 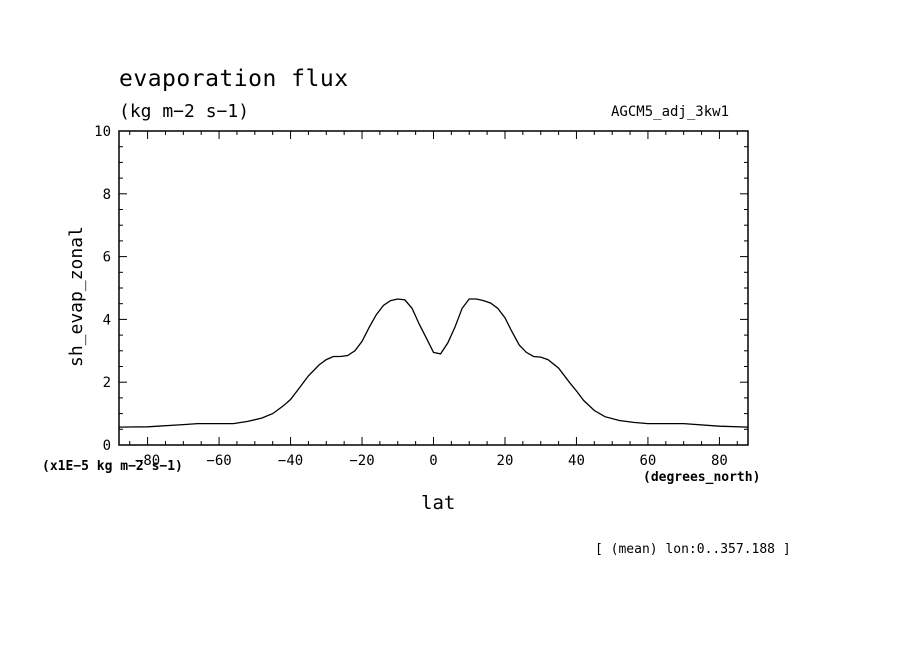 I want to click on x-axis-unit: (degrees_north), so click(x=702, y=477).